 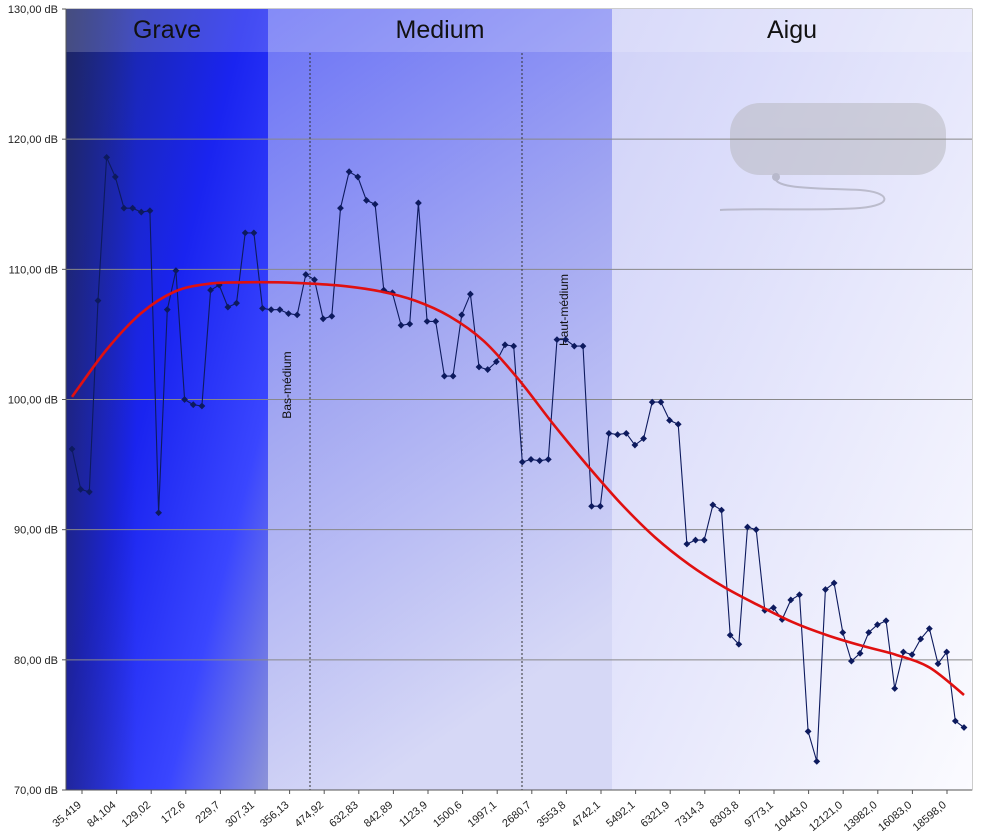 What do you see at coordinates (36, 791) in the screenshot?
I see `y-tick-label: 70,00 dB` at bounding box center [36, 791].